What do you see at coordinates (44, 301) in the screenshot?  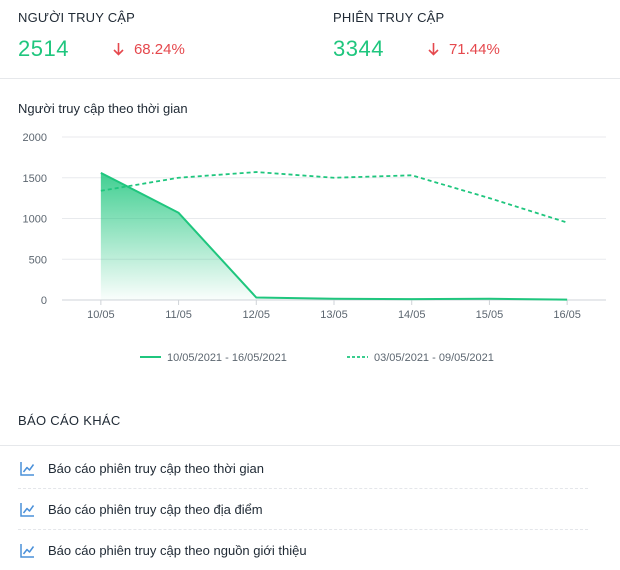 I see `y-tick-label: 0` at bounding box center [44, 301].